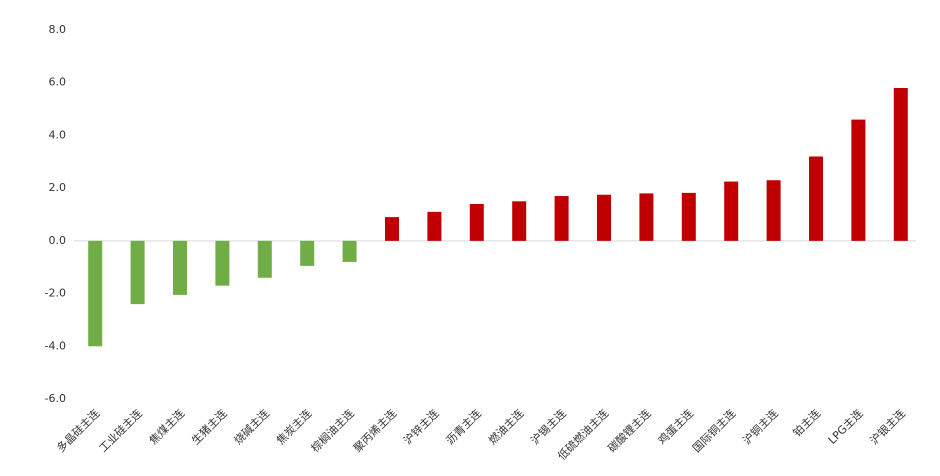 This screenshot has height=476, width=940. Describe the element at coordinates (78, 430) in the screenshot. I see `x-tick-label: 多晶硅主连` at that location.